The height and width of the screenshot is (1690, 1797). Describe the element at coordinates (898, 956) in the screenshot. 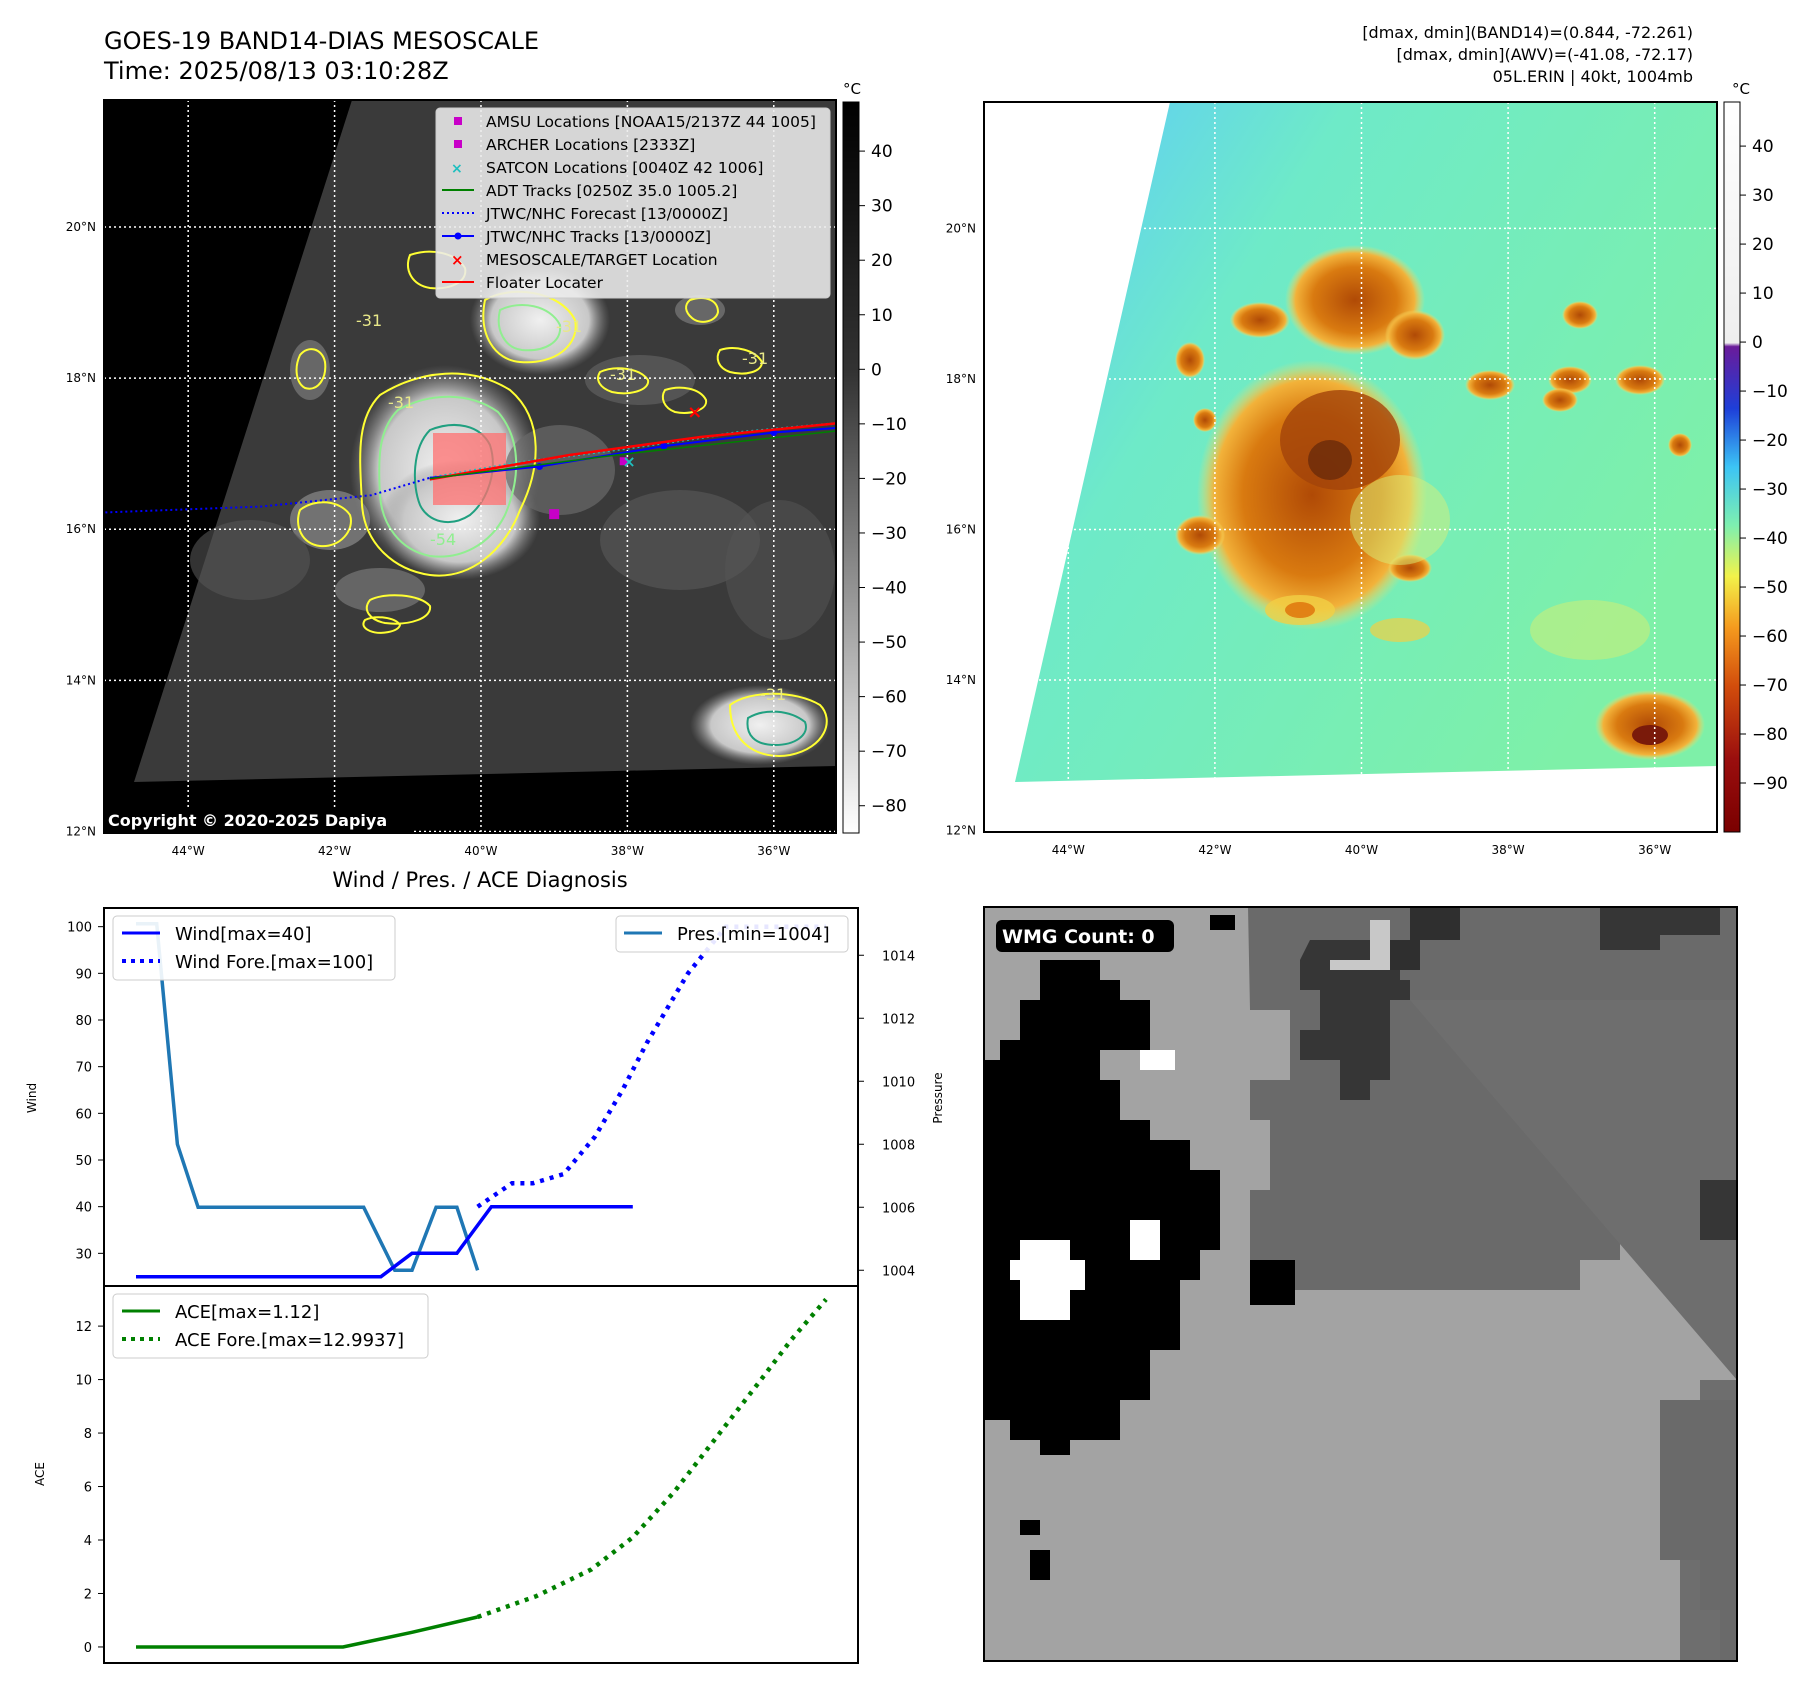

I see `pressure-tick-label: 1014` at that location.